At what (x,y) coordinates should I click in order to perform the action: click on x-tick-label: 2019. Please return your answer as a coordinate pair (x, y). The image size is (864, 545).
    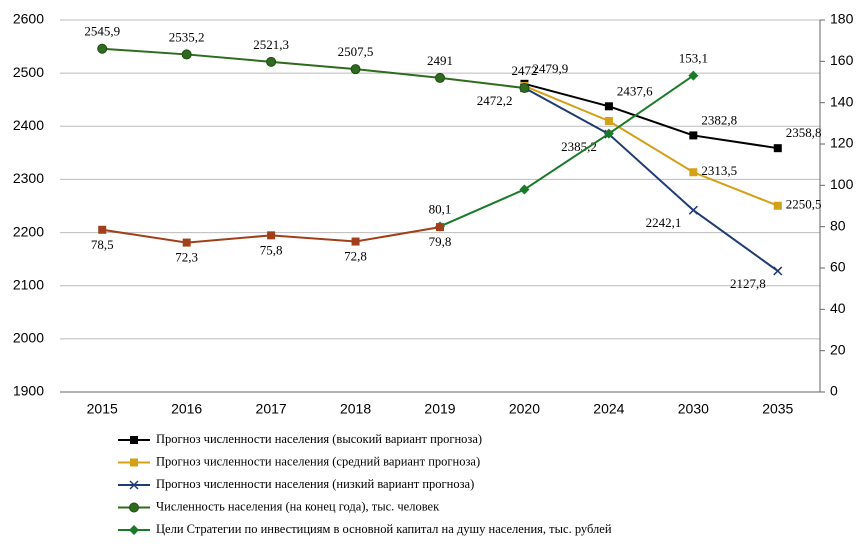
    Looking at the image, I should click on (439, 409).